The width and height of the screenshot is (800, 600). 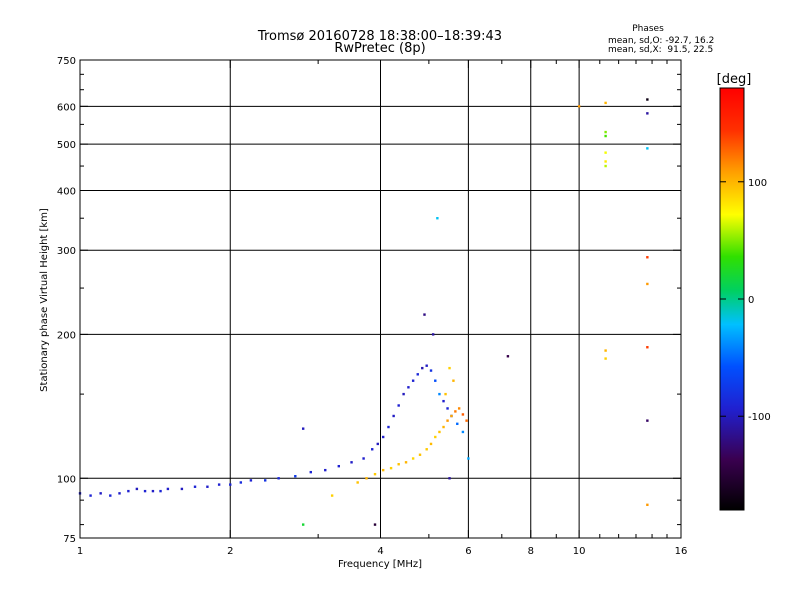 I want to click on x-tick-label: 4, so click(x=380, y=551).